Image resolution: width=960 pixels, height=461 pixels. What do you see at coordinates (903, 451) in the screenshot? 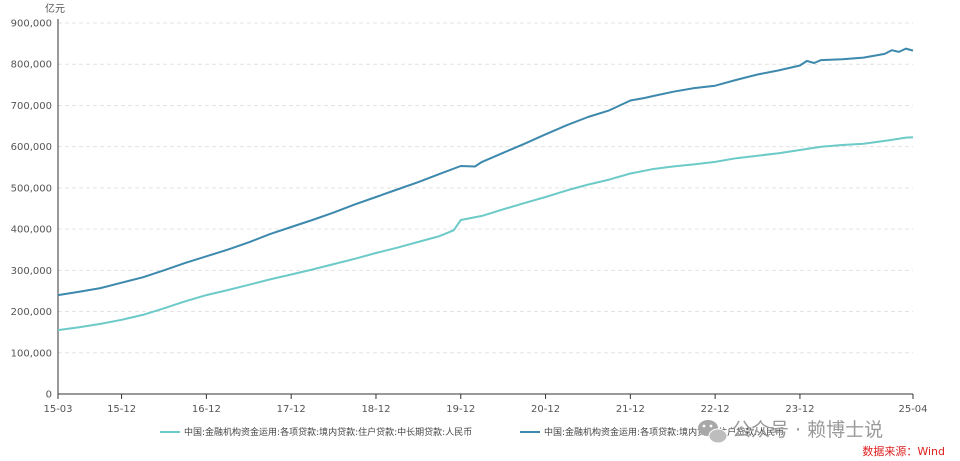
I see `source-label: 数据来源：Wind` at bounding box center [903, 451].